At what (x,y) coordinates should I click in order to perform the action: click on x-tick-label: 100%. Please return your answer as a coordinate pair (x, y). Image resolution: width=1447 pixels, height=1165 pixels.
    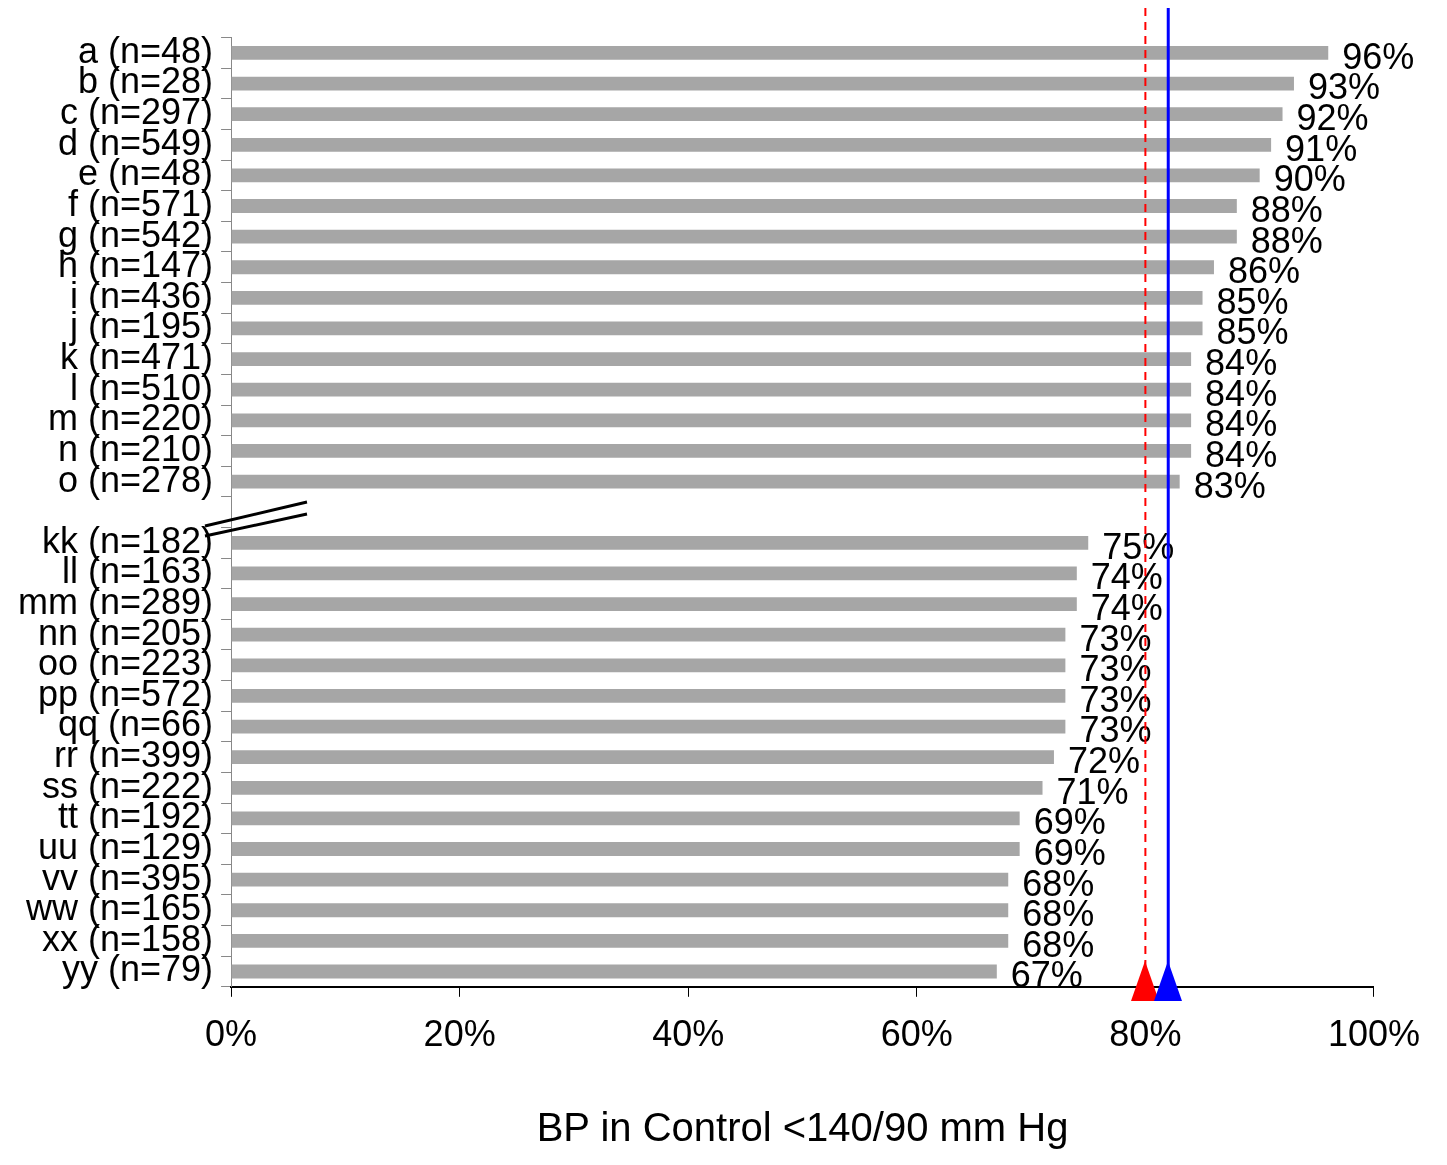
    Looking at the image, I should click on (1373, 1034).